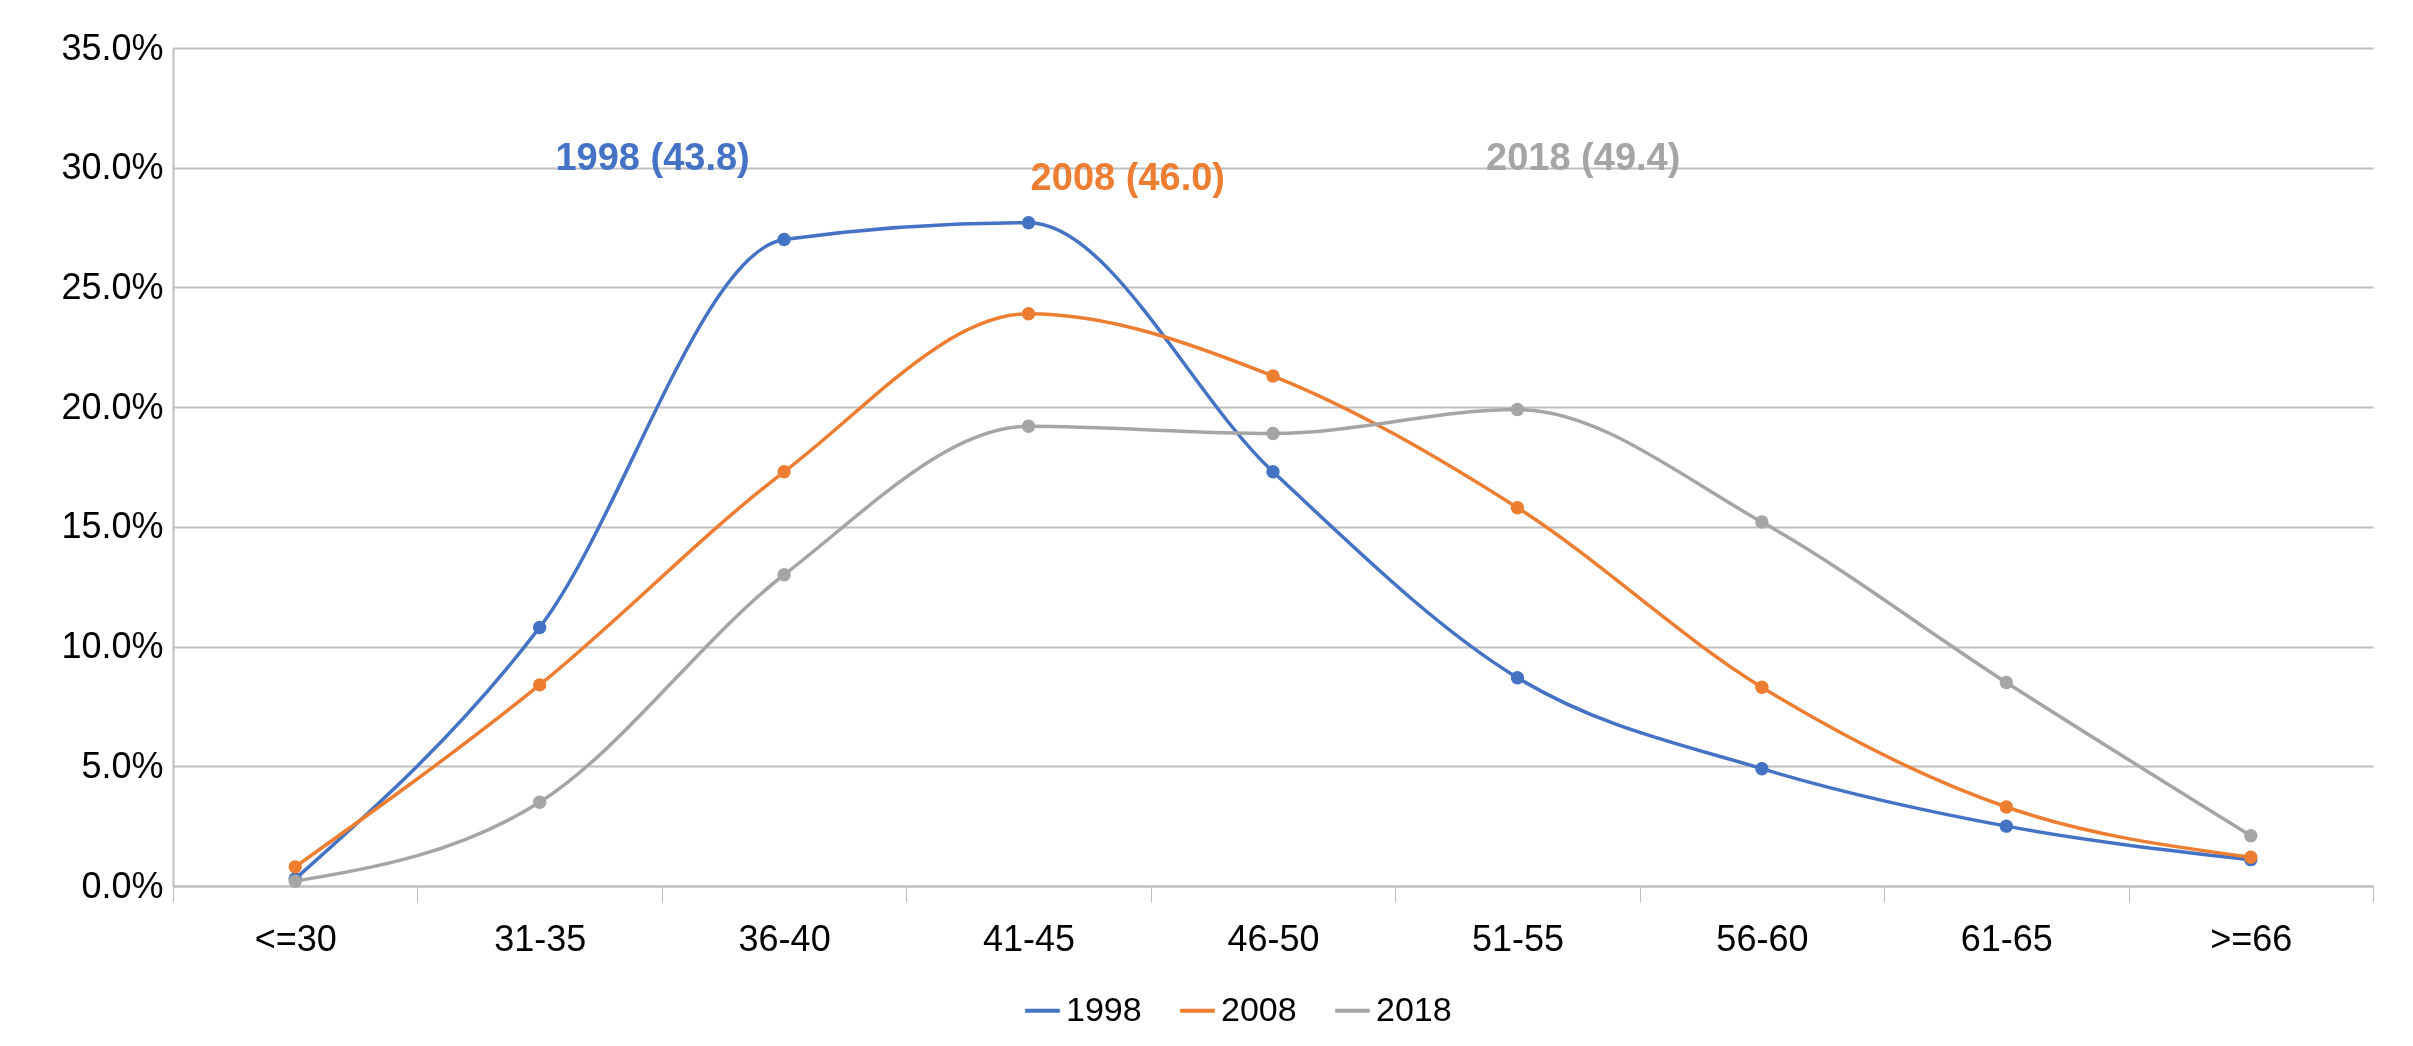 This screenshot has height=1046, width=2413. What do you see at coordinates (1583, 156) in the screenshot?
I see `annotation: 2018 (49.4)` at bounding box center [1583, 156].